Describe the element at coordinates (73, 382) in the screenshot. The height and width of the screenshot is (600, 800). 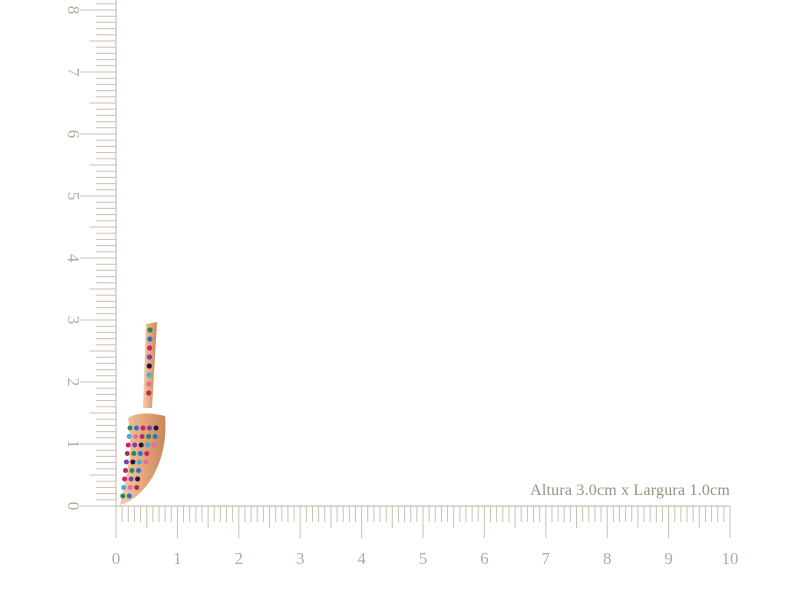
I see `y-tick-label: 2` at that location.